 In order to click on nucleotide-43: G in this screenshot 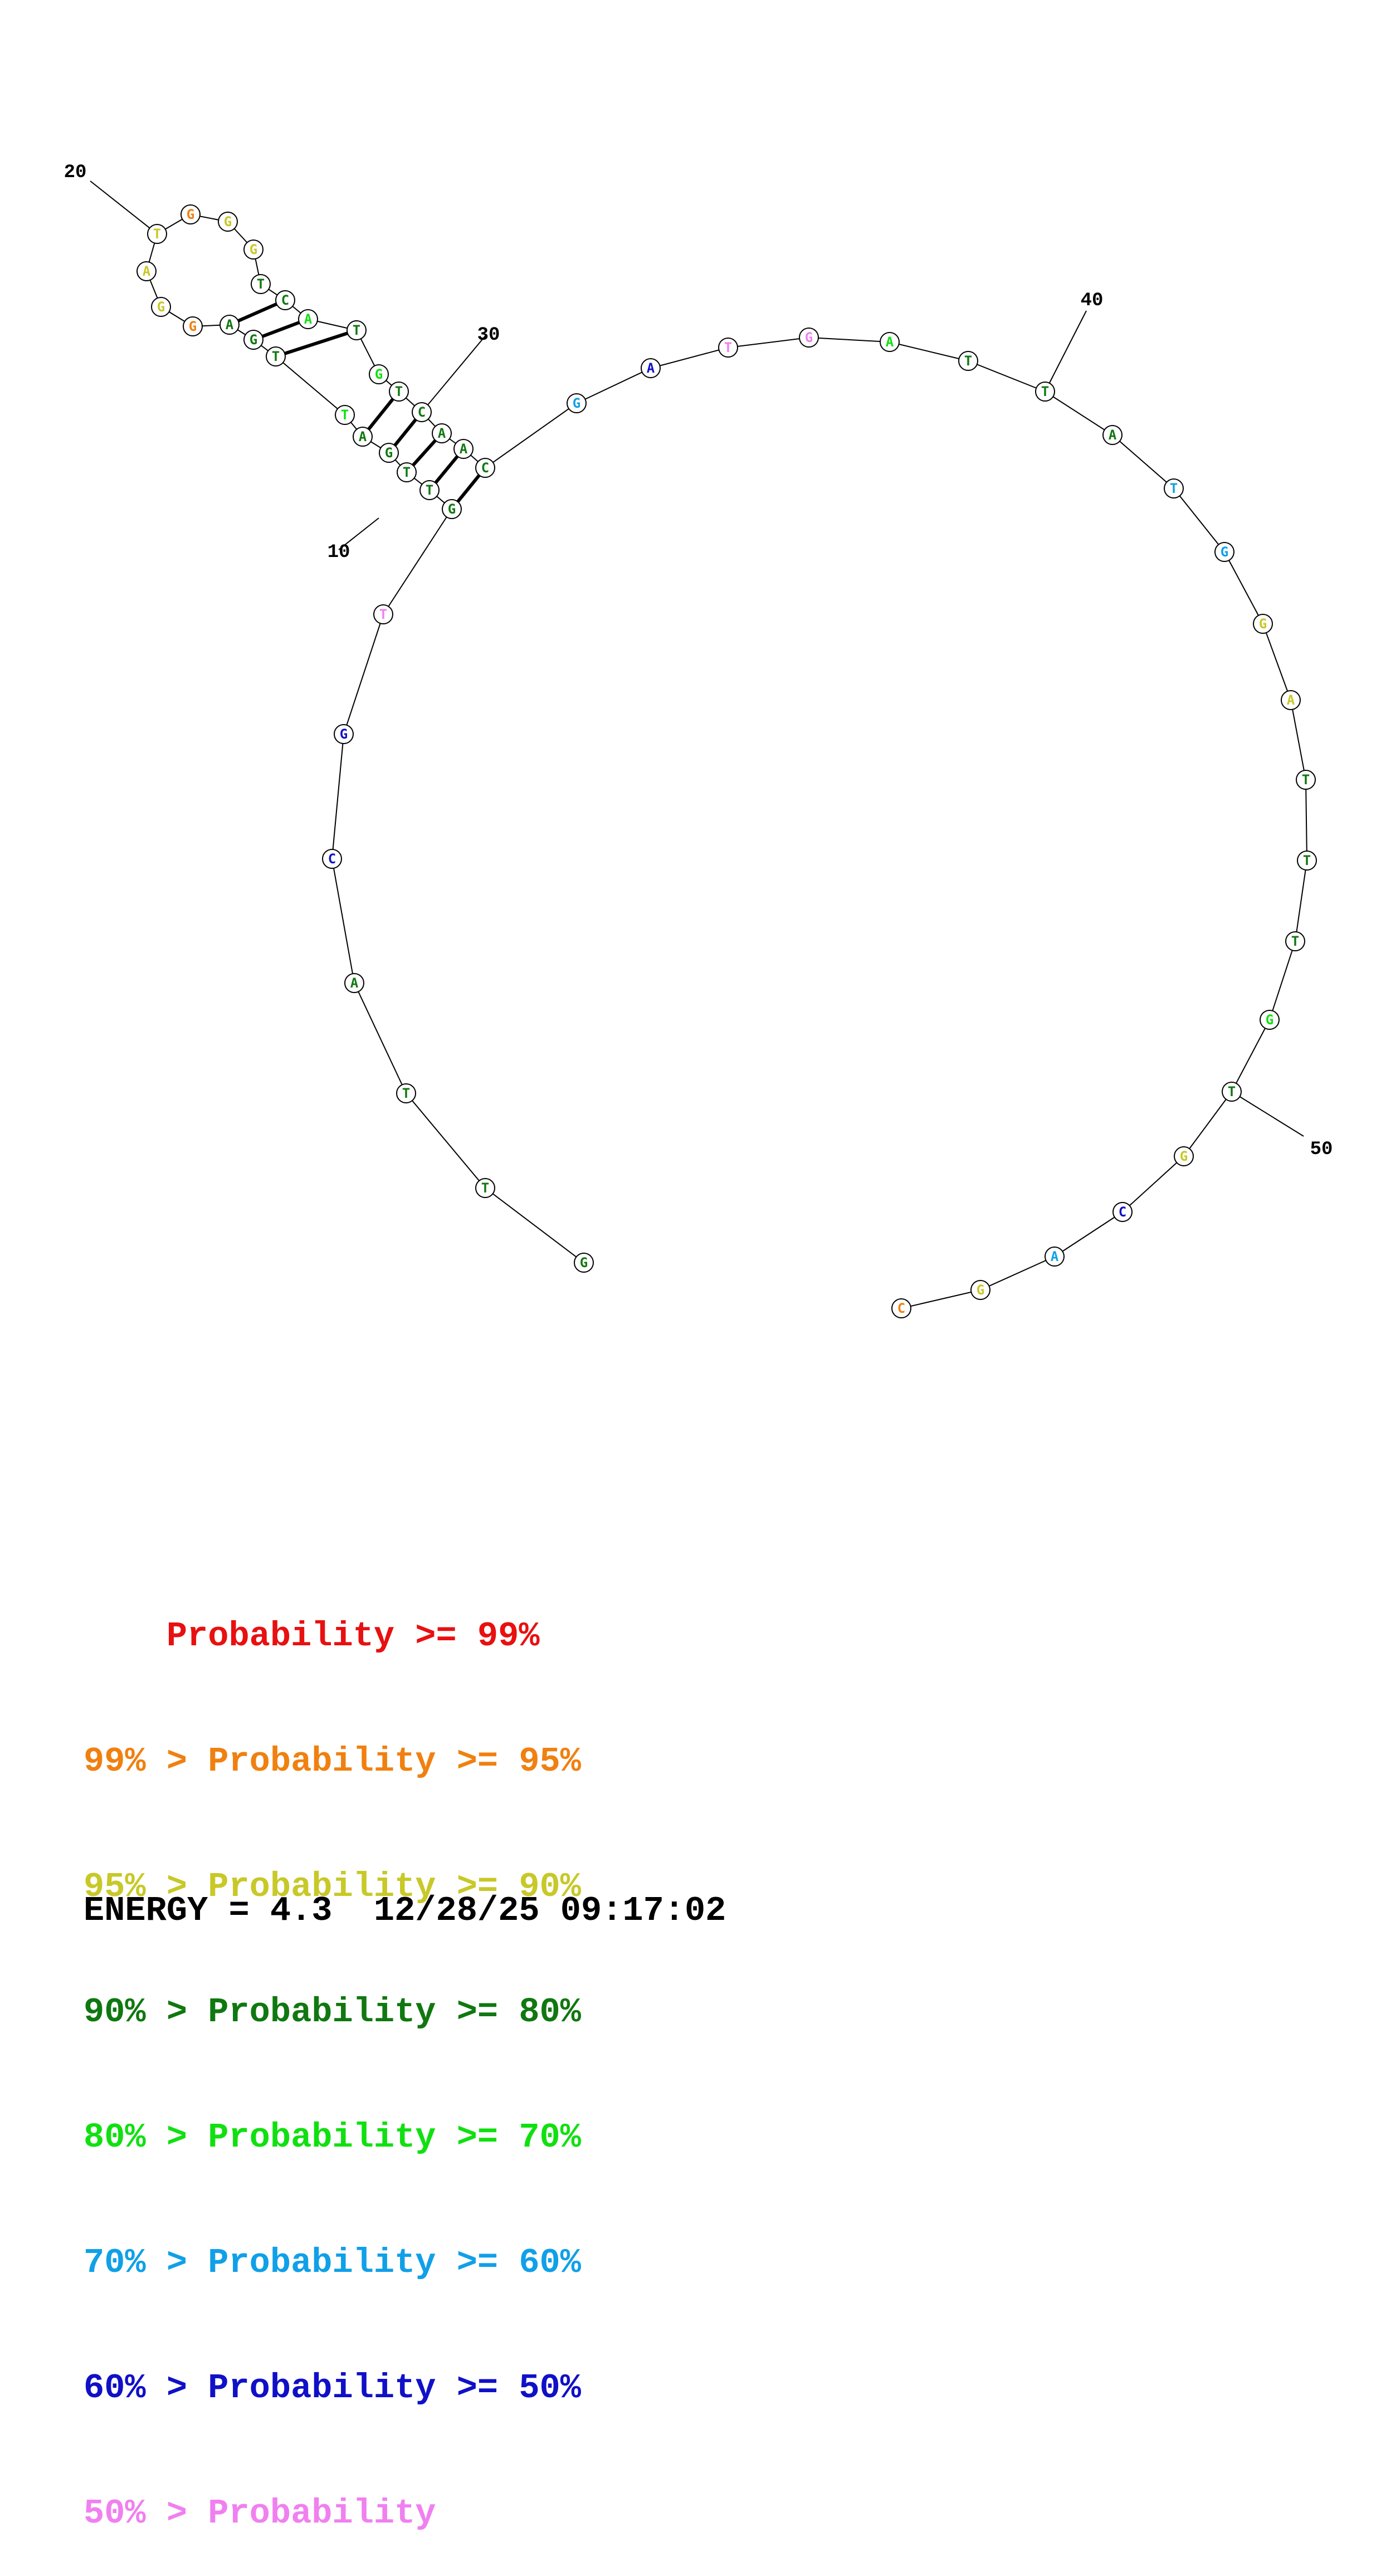, I will do `click(1224, 552)`.